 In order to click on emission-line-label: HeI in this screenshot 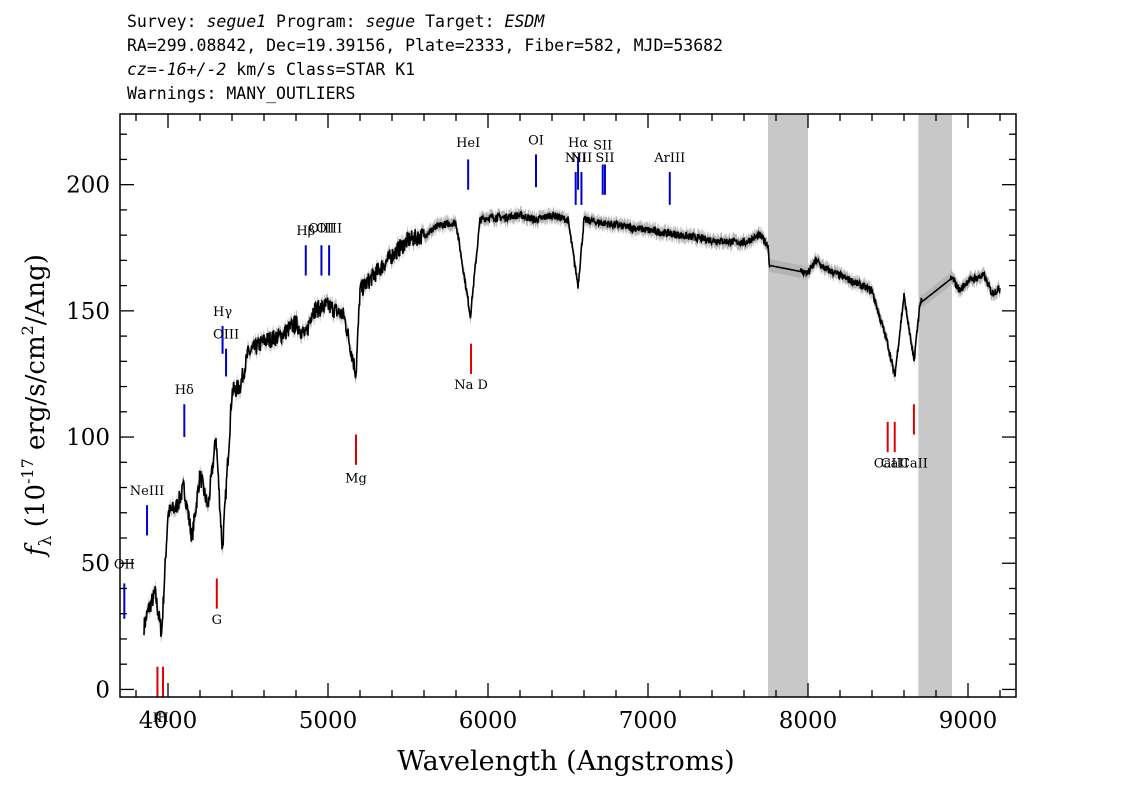, I will do `click(468, 143)`.